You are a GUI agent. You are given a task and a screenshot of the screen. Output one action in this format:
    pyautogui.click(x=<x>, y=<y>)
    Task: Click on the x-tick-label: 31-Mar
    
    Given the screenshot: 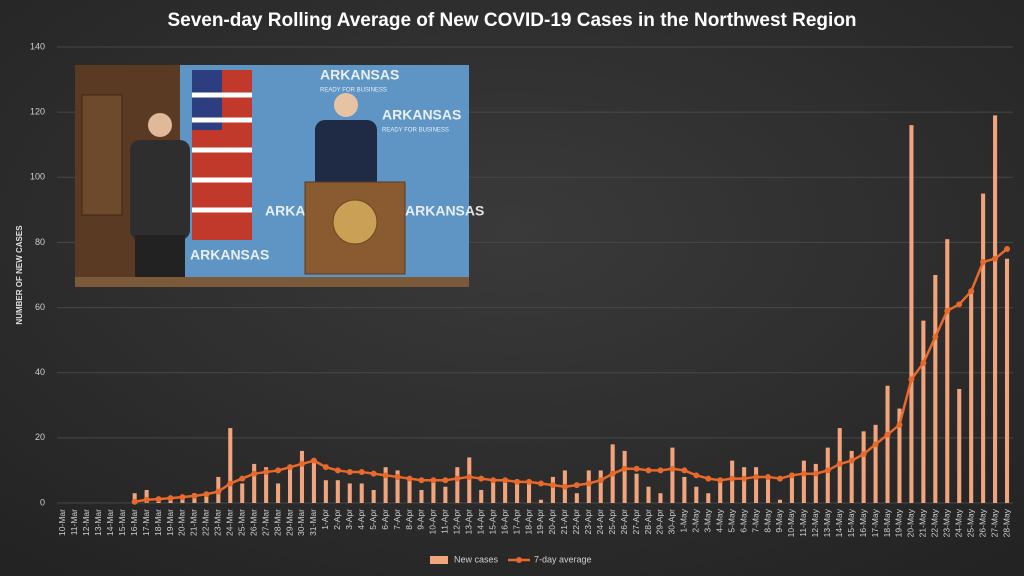 What is the action you would take?
    pyautogui.click(x=313, y=522)
    